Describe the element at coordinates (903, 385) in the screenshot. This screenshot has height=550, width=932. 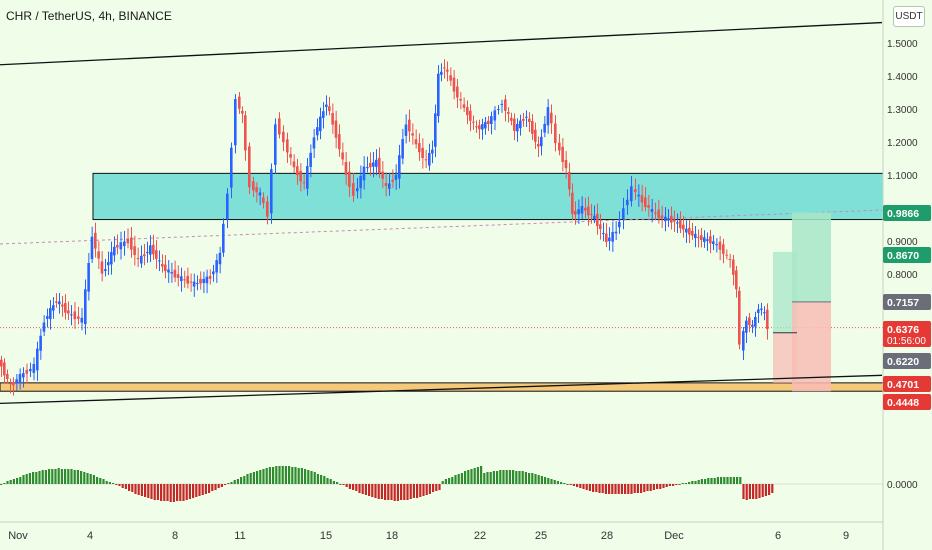
I see `price-badge-label: 0.4701` at that location.